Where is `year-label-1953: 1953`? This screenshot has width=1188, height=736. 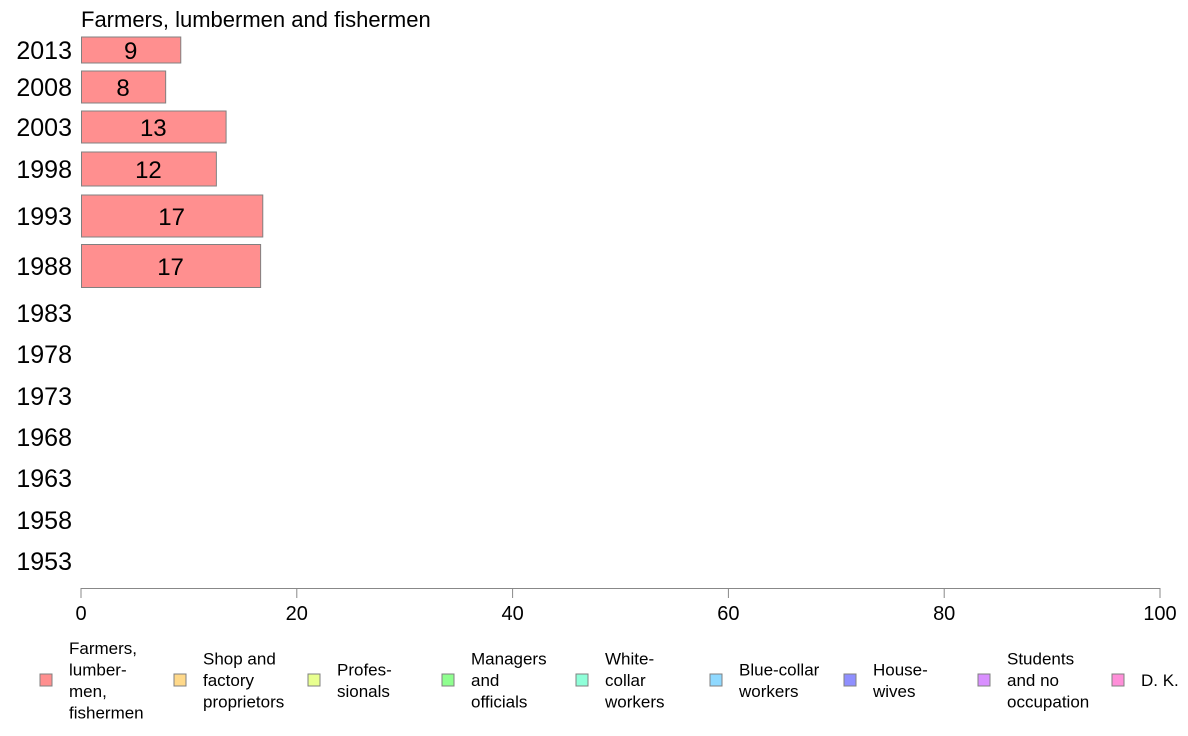 year-label-1953: 1953 is located at coordinates (44, 562).